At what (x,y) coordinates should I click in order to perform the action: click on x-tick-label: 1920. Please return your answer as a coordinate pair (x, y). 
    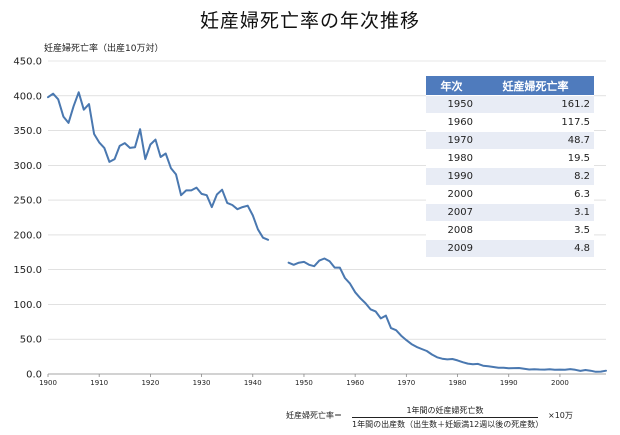
    Looking at the image, I should click on (150, 383).